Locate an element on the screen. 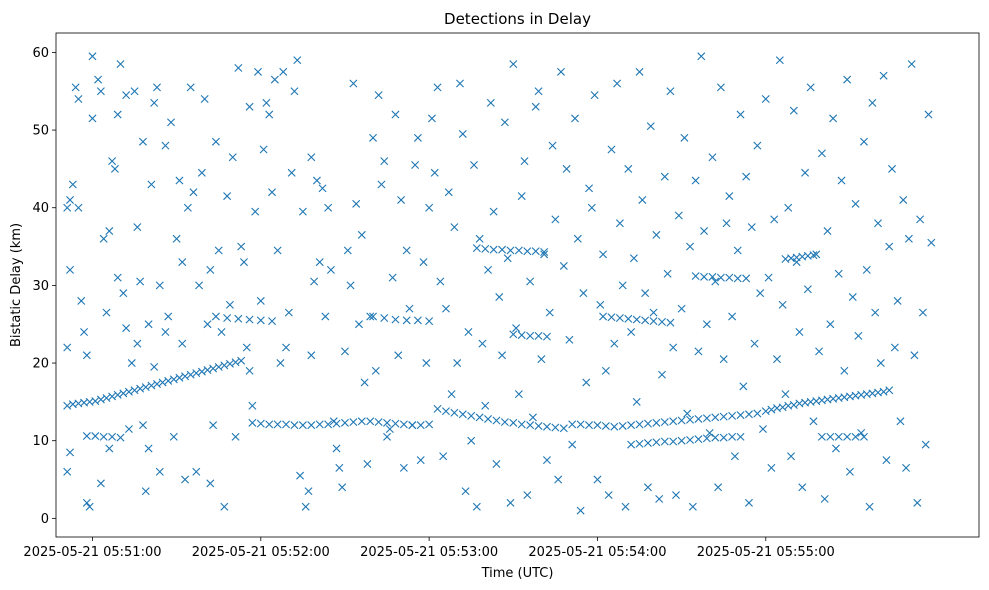 This screenshot has height=590, width=989. y-tick-label: 50 is located at coordinates (40, 131).